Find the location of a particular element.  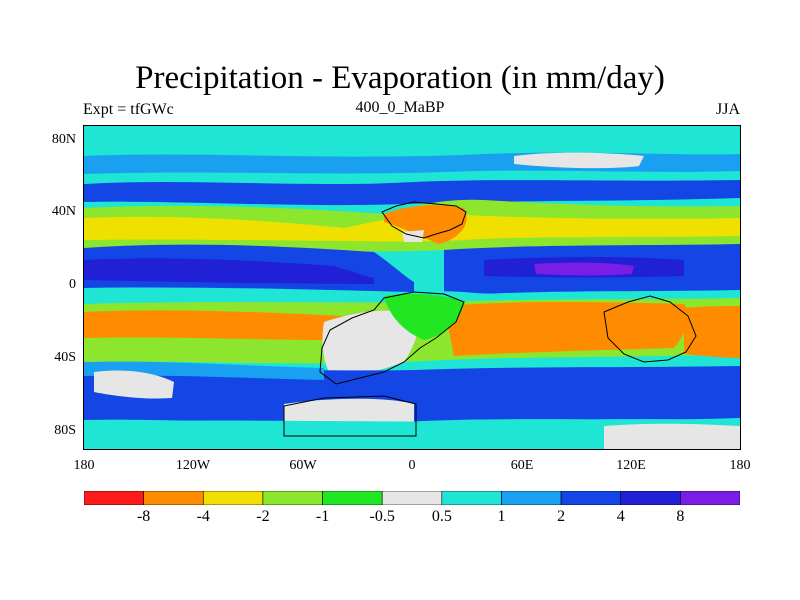

colorbar-label: 8 is located at coordinates (680, 516).